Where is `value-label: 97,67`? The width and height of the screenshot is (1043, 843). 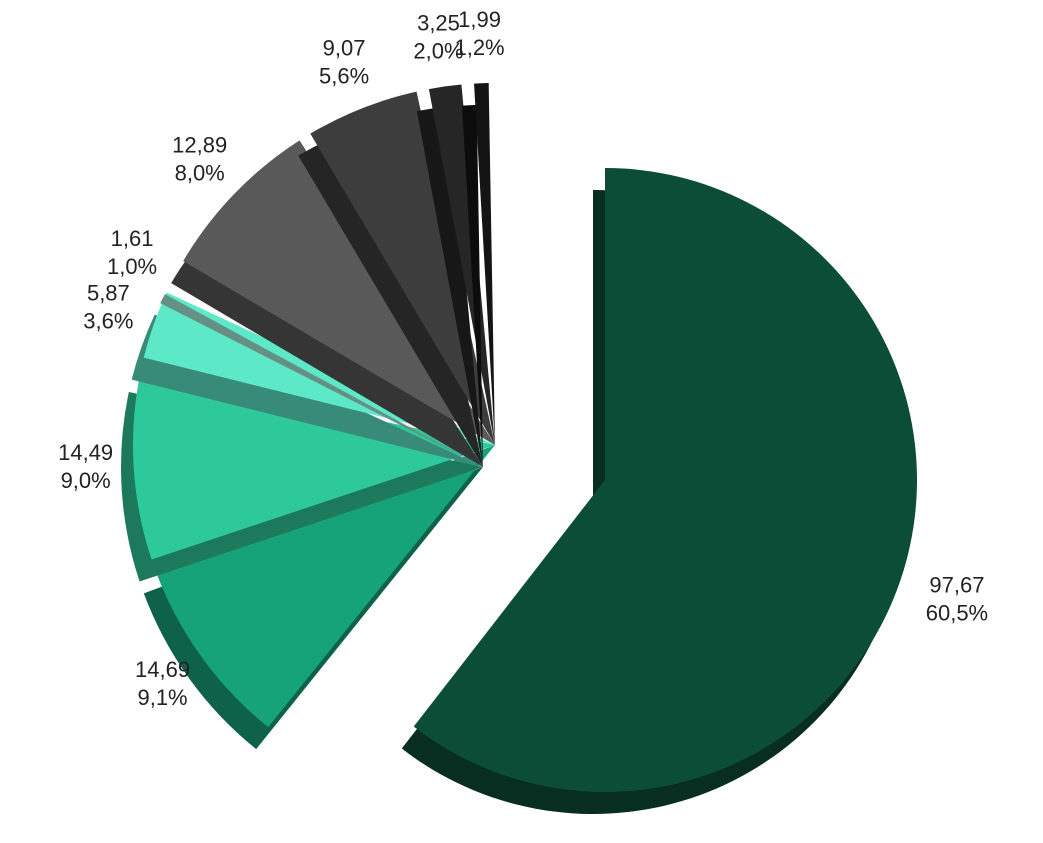
value-label: 97,67 is located at coordinates (956, 584).